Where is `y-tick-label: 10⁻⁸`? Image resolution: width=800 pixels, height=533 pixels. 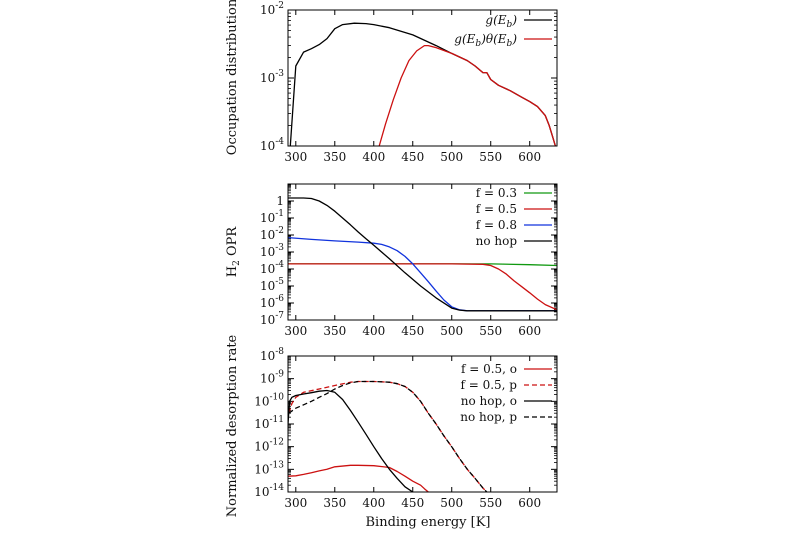
y-tick-label: 10⁻⁸ is located at coordinates (272, 355).